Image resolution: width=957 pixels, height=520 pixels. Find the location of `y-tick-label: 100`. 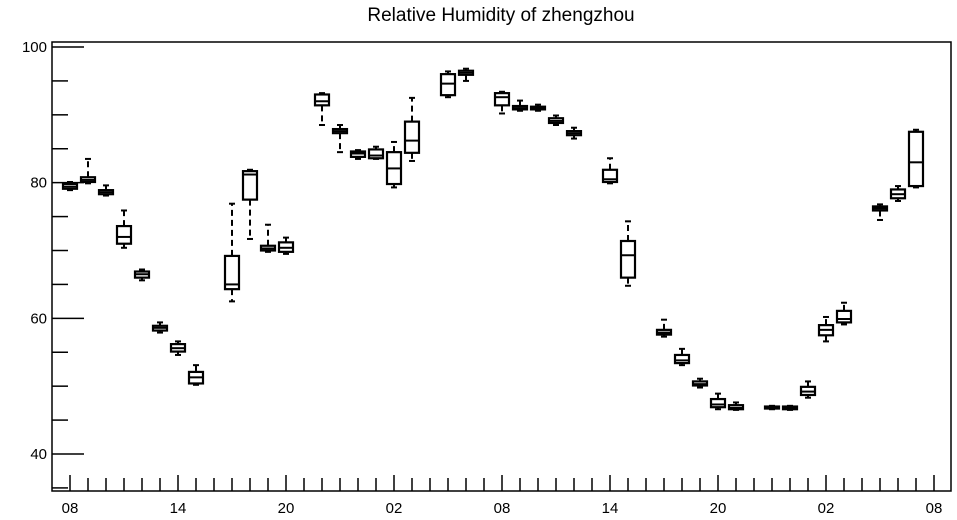

y-tick-label: 100 is located at coordinates (34, 47).